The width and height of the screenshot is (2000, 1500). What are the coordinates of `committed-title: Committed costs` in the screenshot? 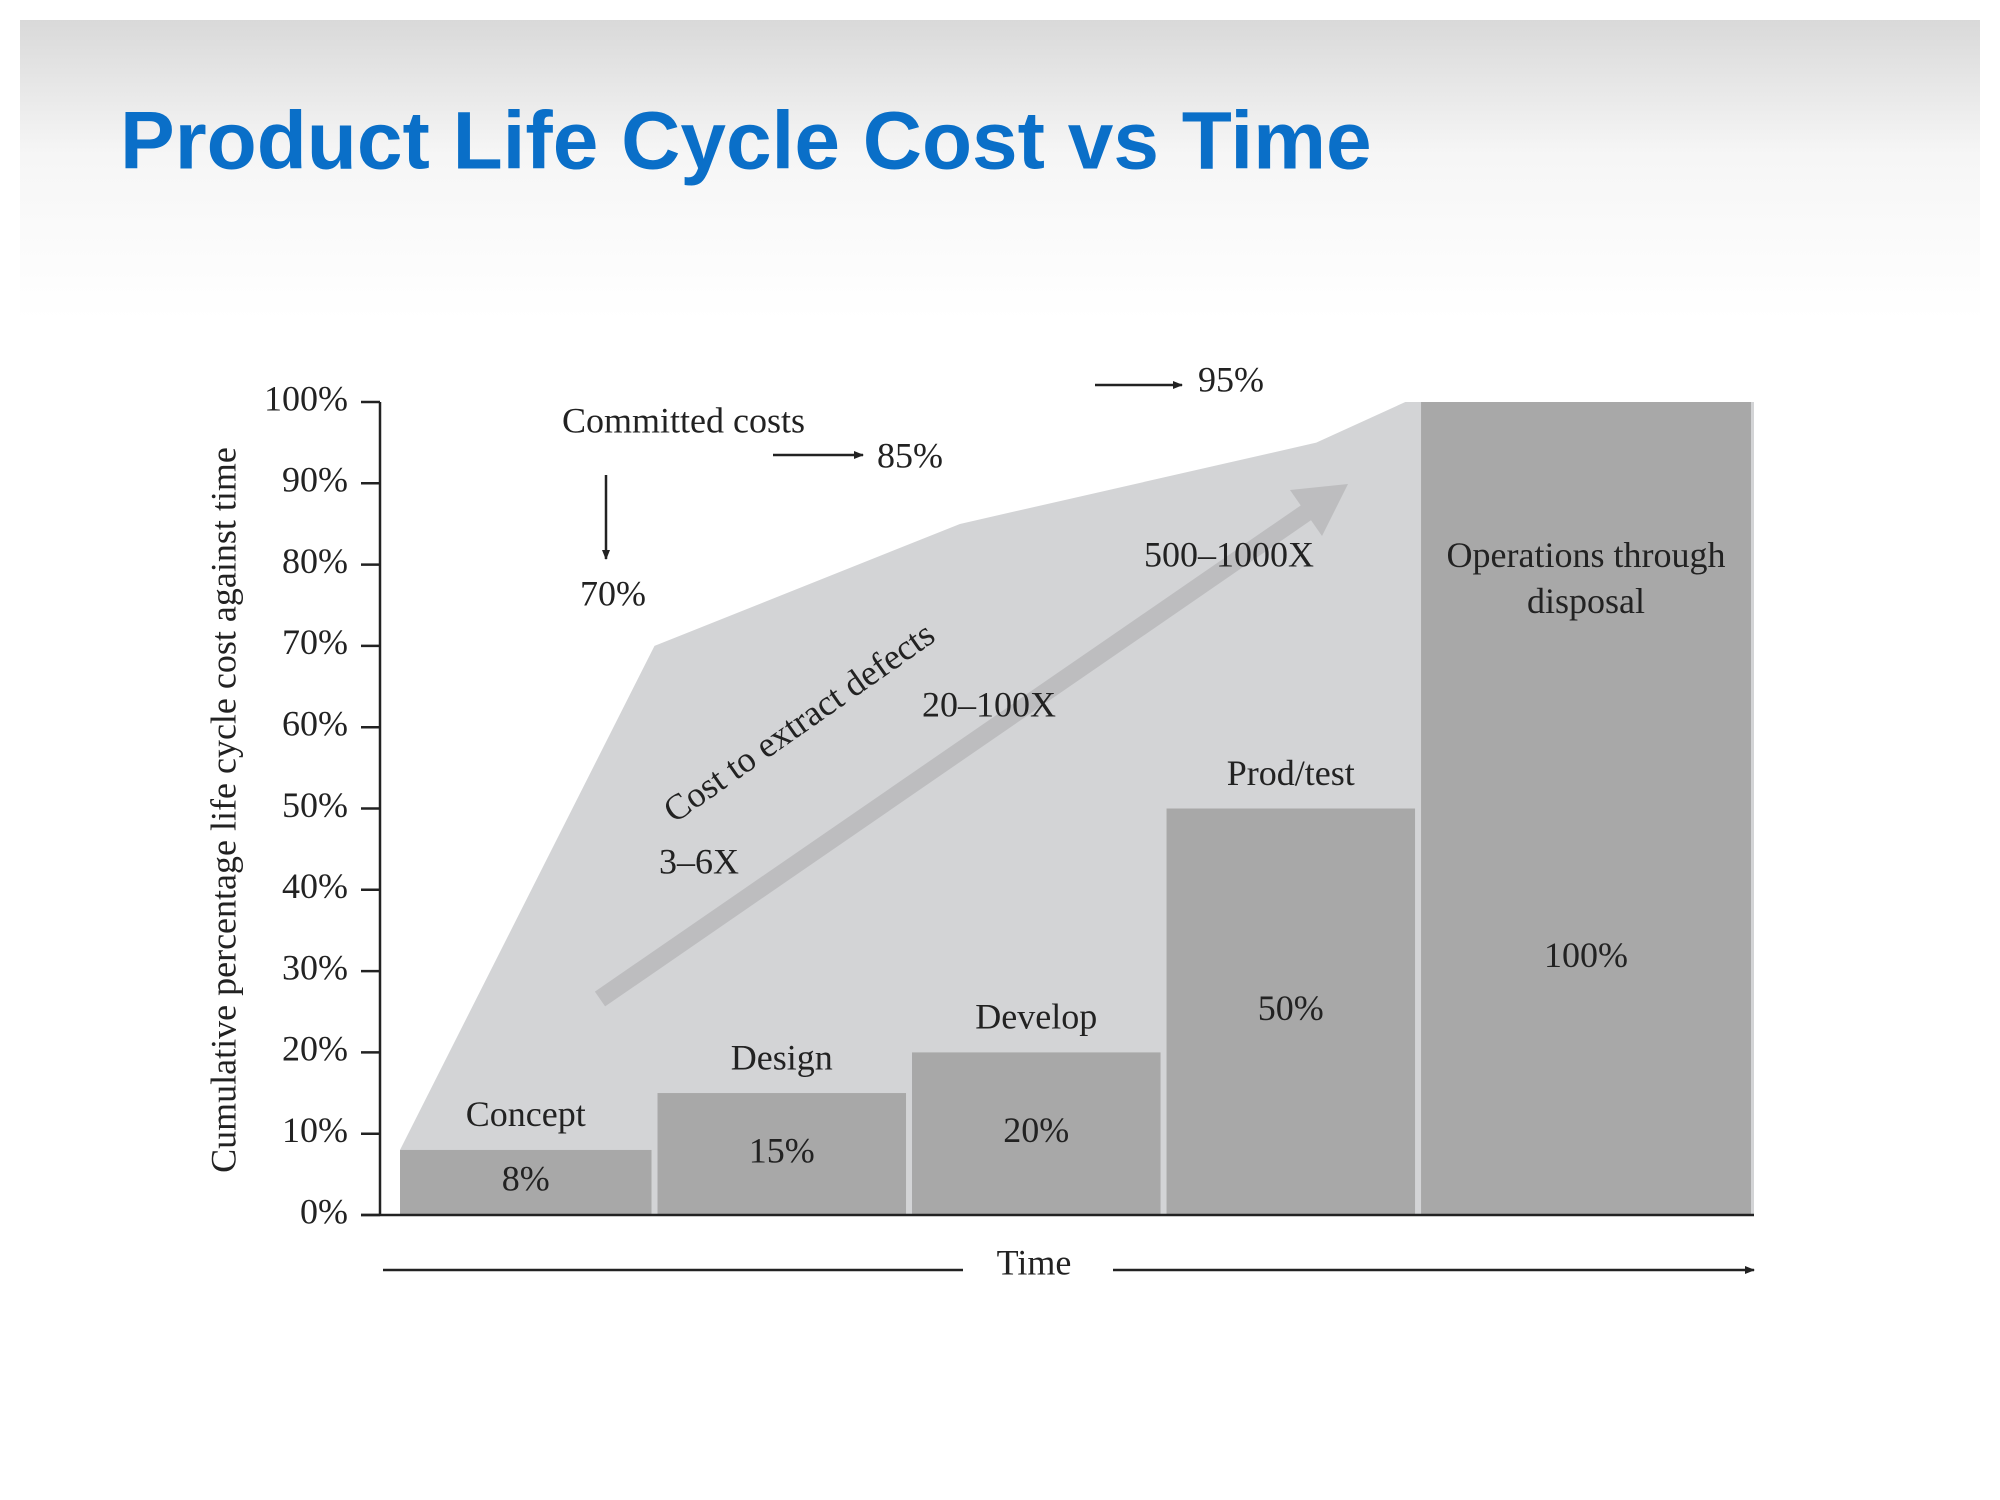 It's located at (683, 420).